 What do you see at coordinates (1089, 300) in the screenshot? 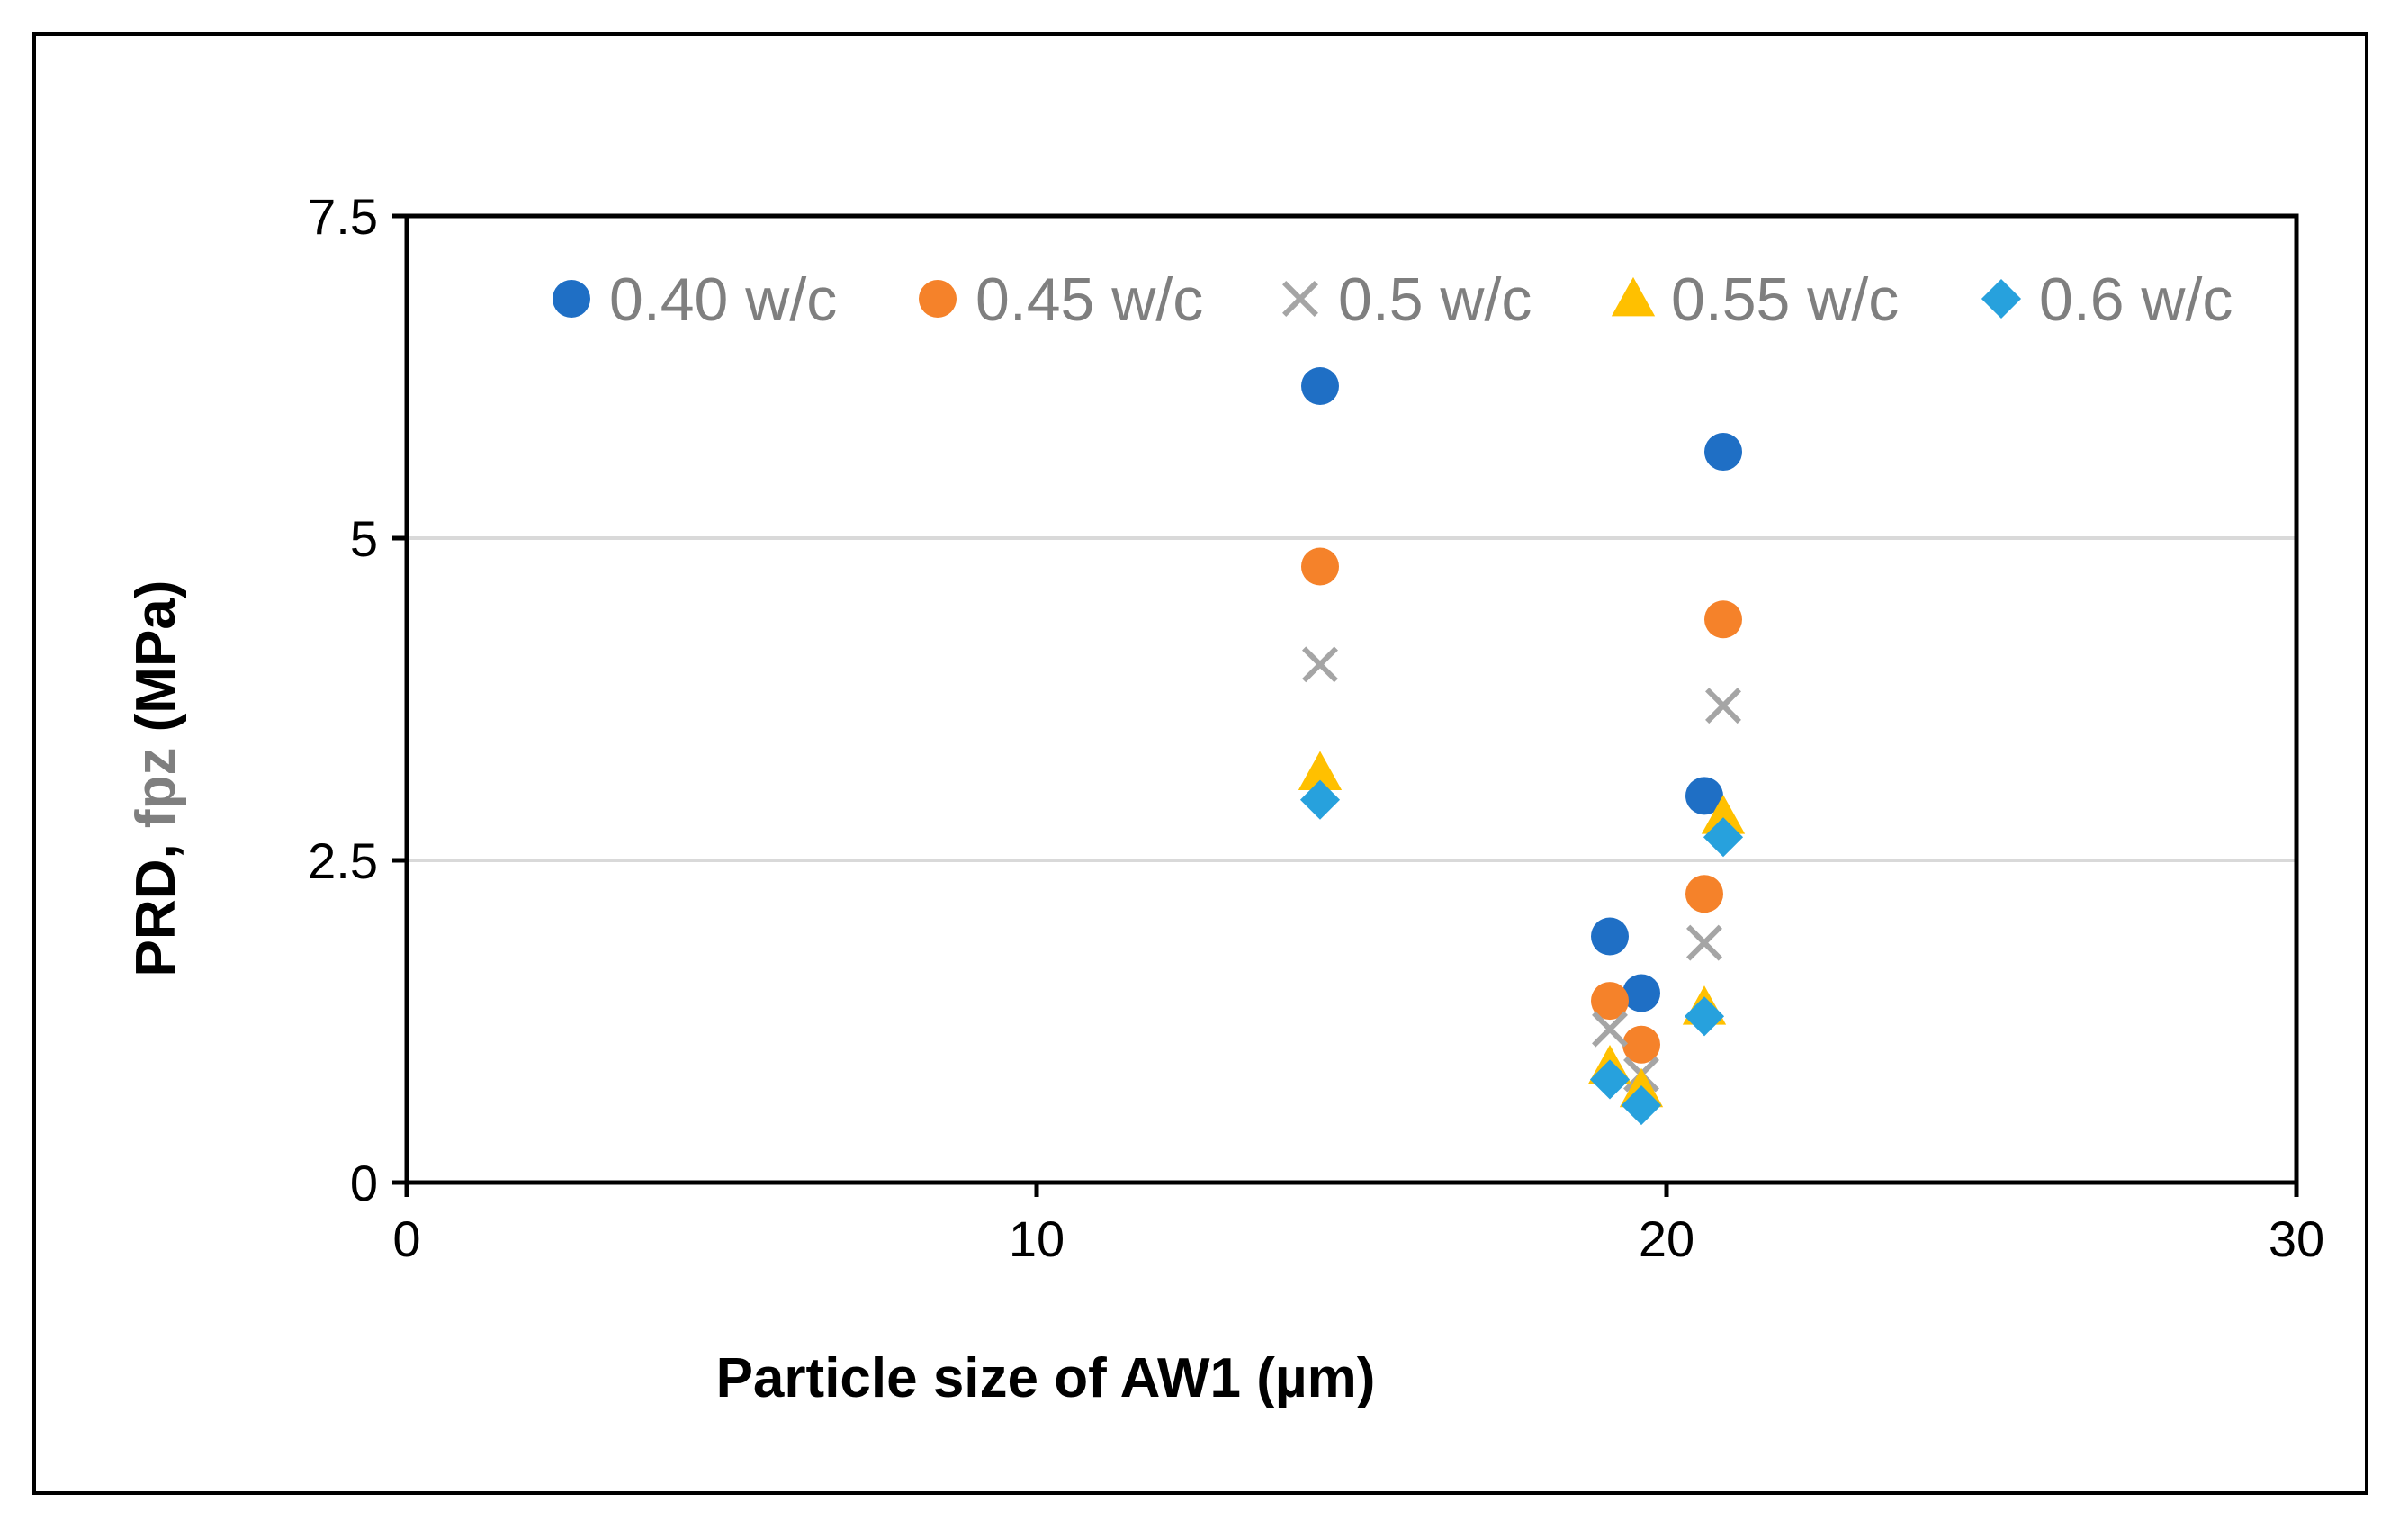
I see `legend-label: 0.45 w/c` at bounding box center [1089, 300].